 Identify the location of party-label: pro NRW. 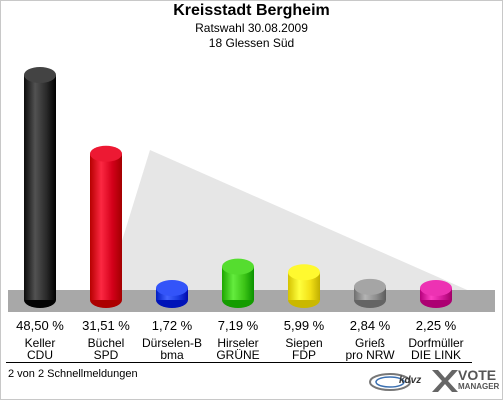
(370, 355).